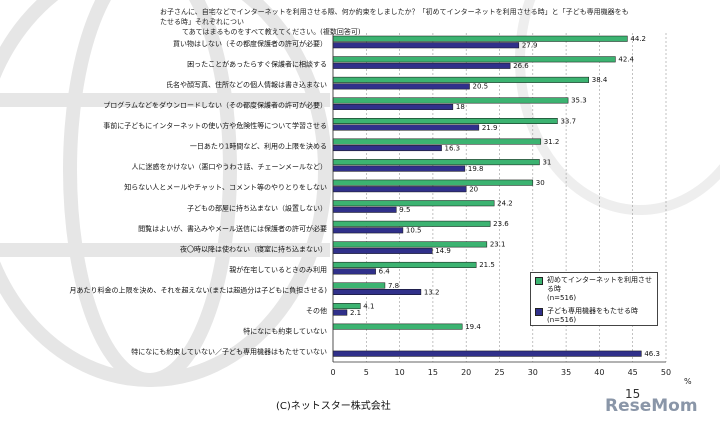  I want to click on category-label: その他, so click(316, 310).